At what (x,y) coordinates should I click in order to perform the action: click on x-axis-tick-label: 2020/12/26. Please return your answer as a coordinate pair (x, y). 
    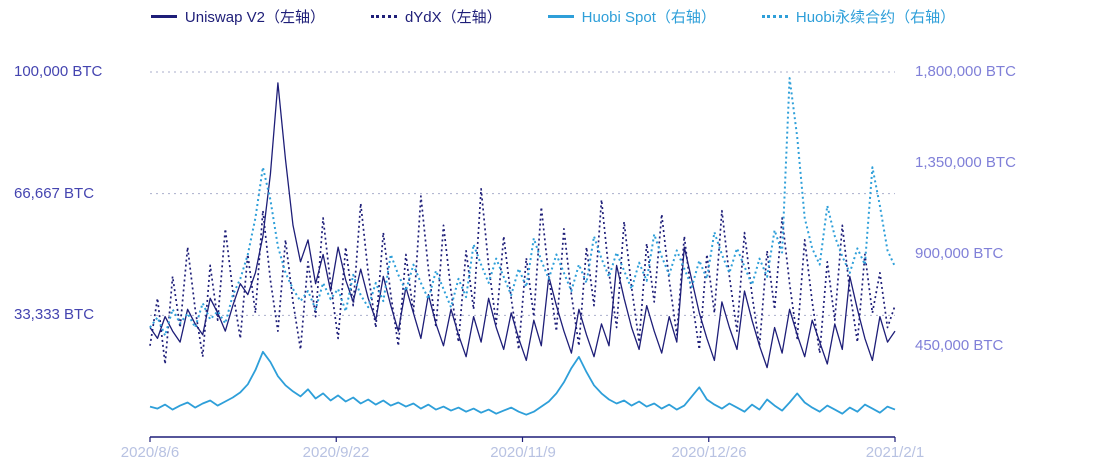
    Looking at the image, I should click on (709, 452).